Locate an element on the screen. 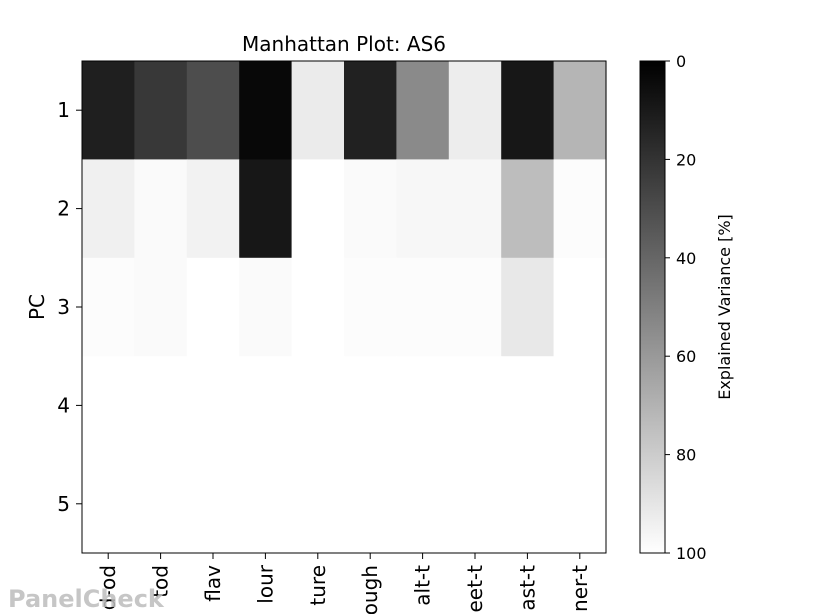 This screenshot has width=819, height=614. y-tick-label: 3 is located at coordinates (63, 307).